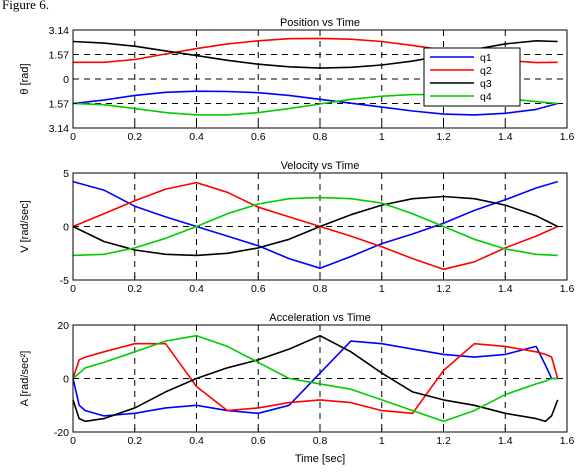 This screenshot has width=588, height=472. What do you see at coordinates (319, 318) in the screenshot?
I see `chart-title: Acceleration vs Time` at bounding box center [319, 318].